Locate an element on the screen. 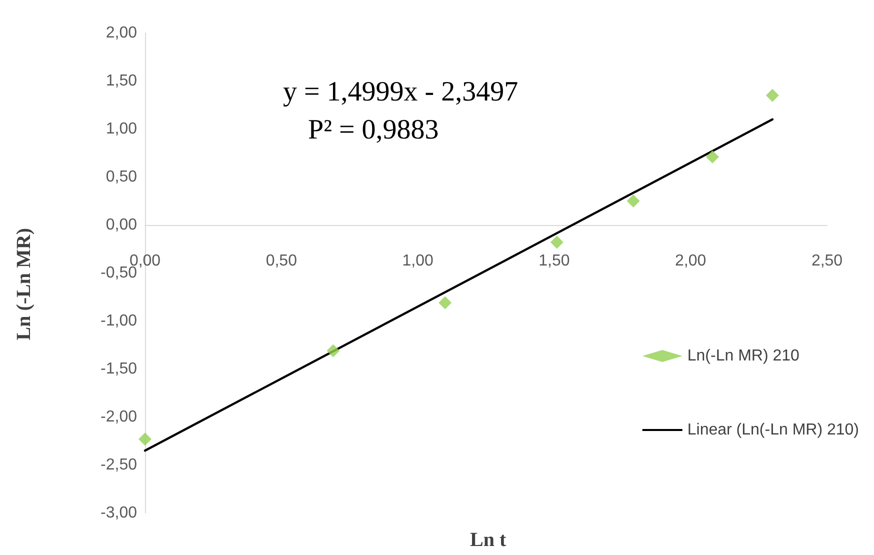 The width and height of the screenshot is (874, 555). y-tick-label: -1,00 is located at coordinates (119, 321).